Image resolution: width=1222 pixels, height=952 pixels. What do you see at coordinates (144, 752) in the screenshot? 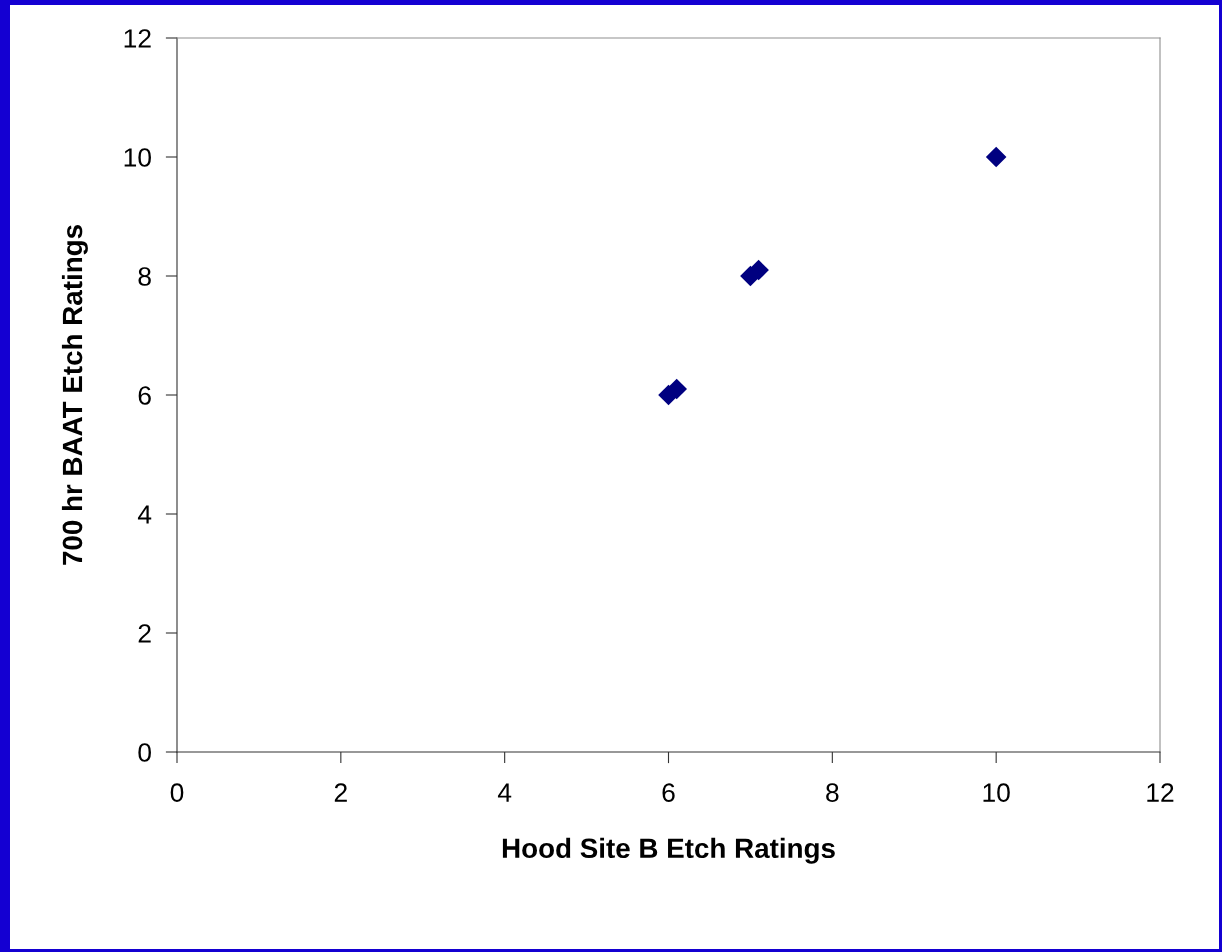
I see `y-tick-label: 0` at bounding box center [144, 752].